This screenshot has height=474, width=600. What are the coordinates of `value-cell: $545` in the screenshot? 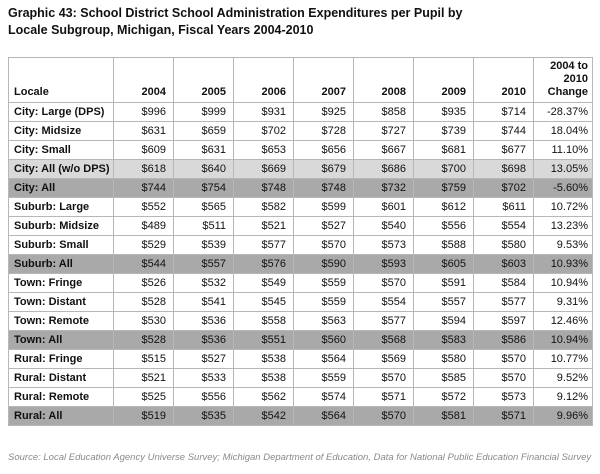 It's located at (263, 302).